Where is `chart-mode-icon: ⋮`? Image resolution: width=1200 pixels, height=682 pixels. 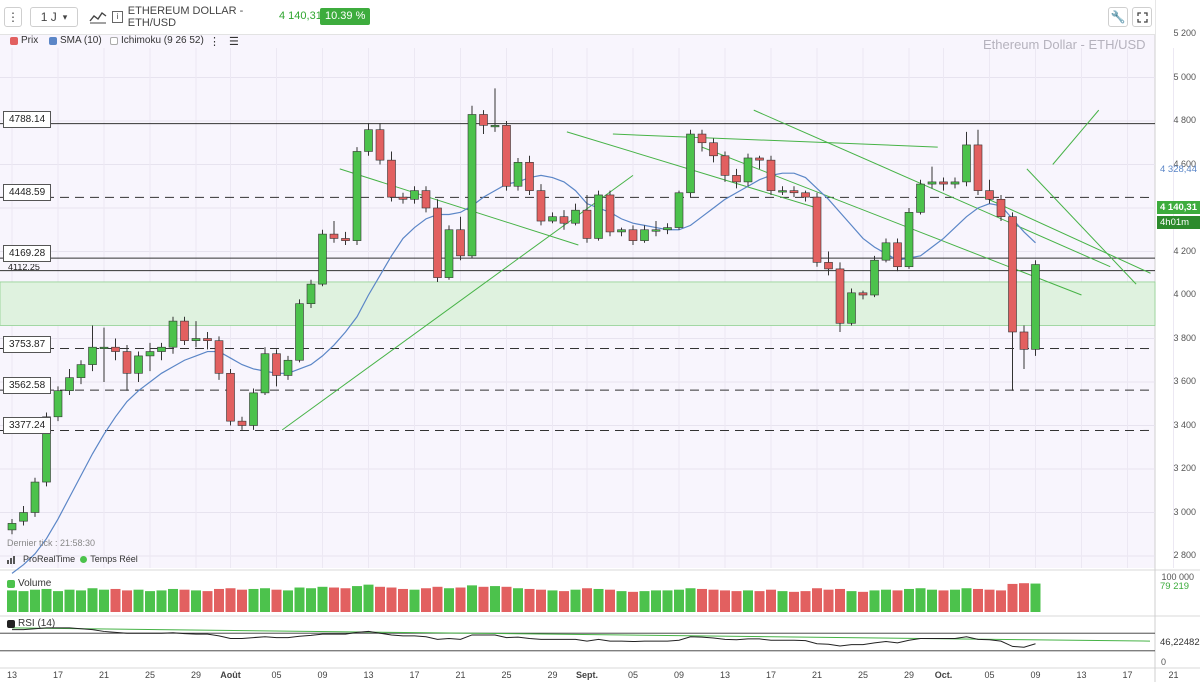
chart-mode-icon: ⋮ is located at coordinates (13, 17).